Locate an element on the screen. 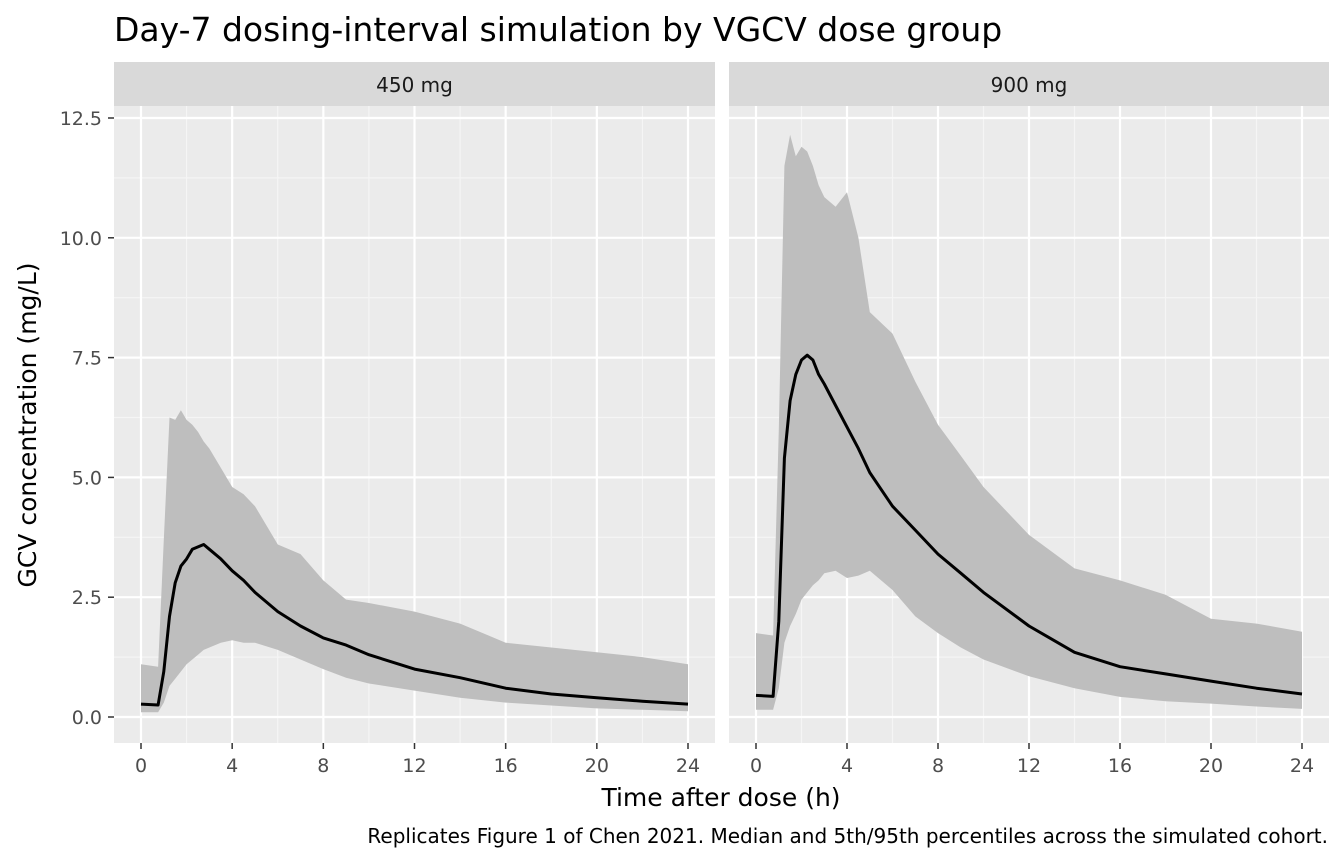 This screenshot has width=1344, height=864. y-tick-label: 10.0 is located at coordinates (81, 239).